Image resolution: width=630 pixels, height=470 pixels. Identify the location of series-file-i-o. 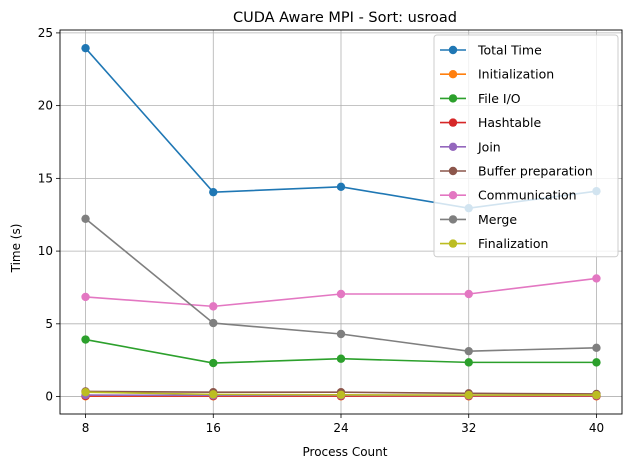
(341, 351).